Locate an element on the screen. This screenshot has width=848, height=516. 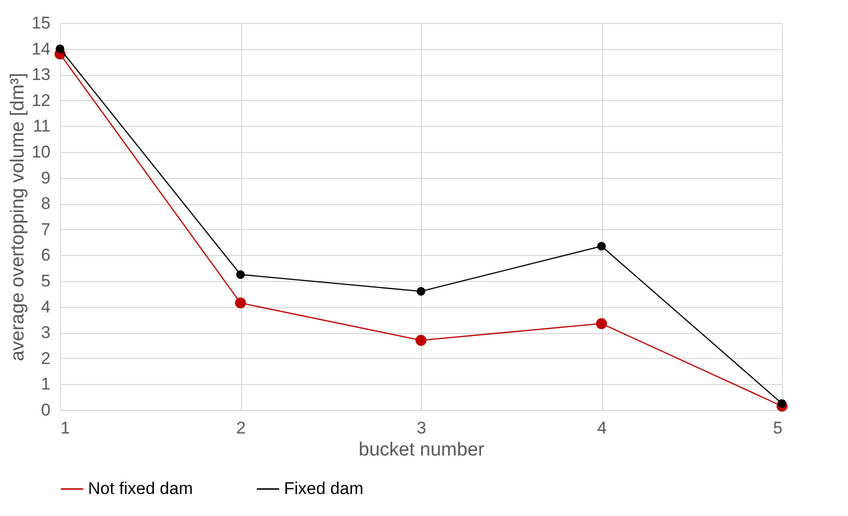
legend-label: Not fixed dam is located at coordinates (140, 488).